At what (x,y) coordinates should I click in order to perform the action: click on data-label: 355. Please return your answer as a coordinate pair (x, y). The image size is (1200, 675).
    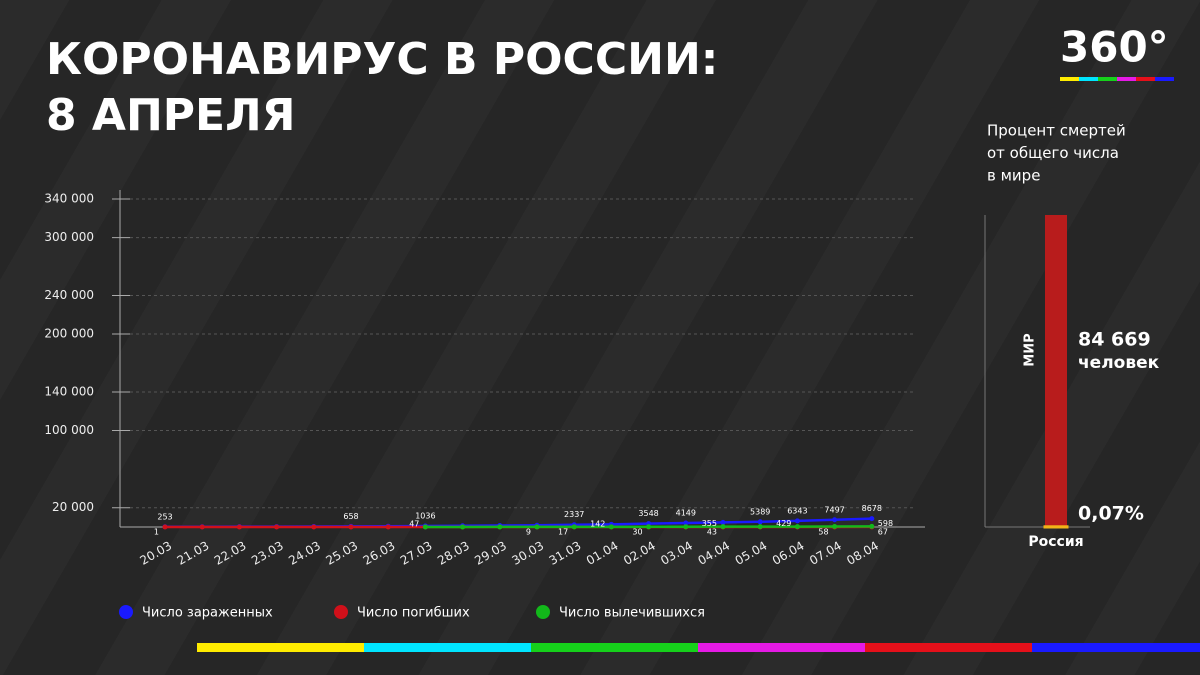
    Looking at the image, I should click on (709, 523).